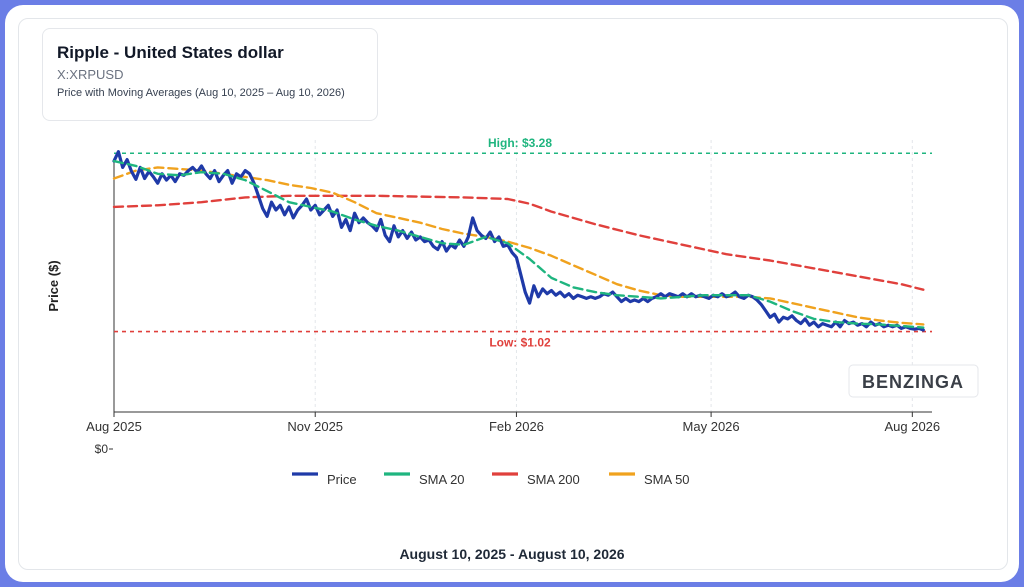 Image resolution: width=1024 pixels, height=587 pixels. What do you see at coordinates (114, 426) in the screenshot?
I see `x-tick-label: Aug 2025` at bounding box center [114, 426].